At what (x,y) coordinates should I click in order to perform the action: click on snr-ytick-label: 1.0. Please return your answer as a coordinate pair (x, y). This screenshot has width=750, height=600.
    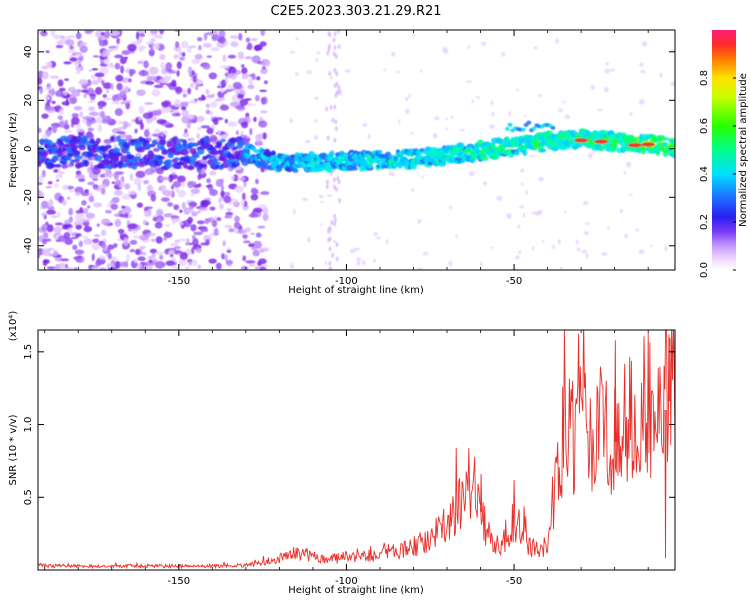
    Looking at the image, I should click on (28, 425).